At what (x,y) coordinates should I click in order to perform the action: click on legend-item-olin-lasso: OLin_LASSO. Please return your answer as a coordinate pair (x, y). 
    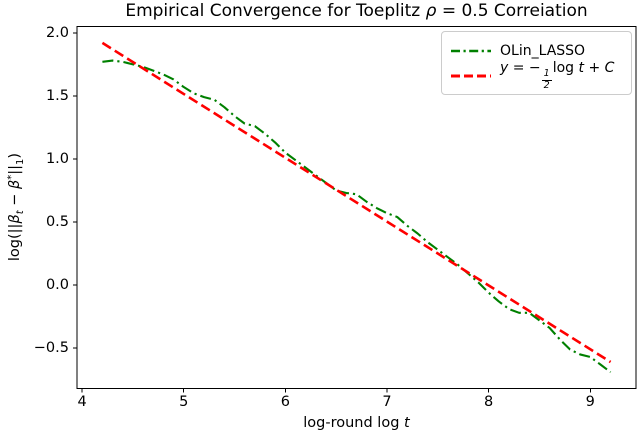
    Looking at the image, I should click on (537, 50).